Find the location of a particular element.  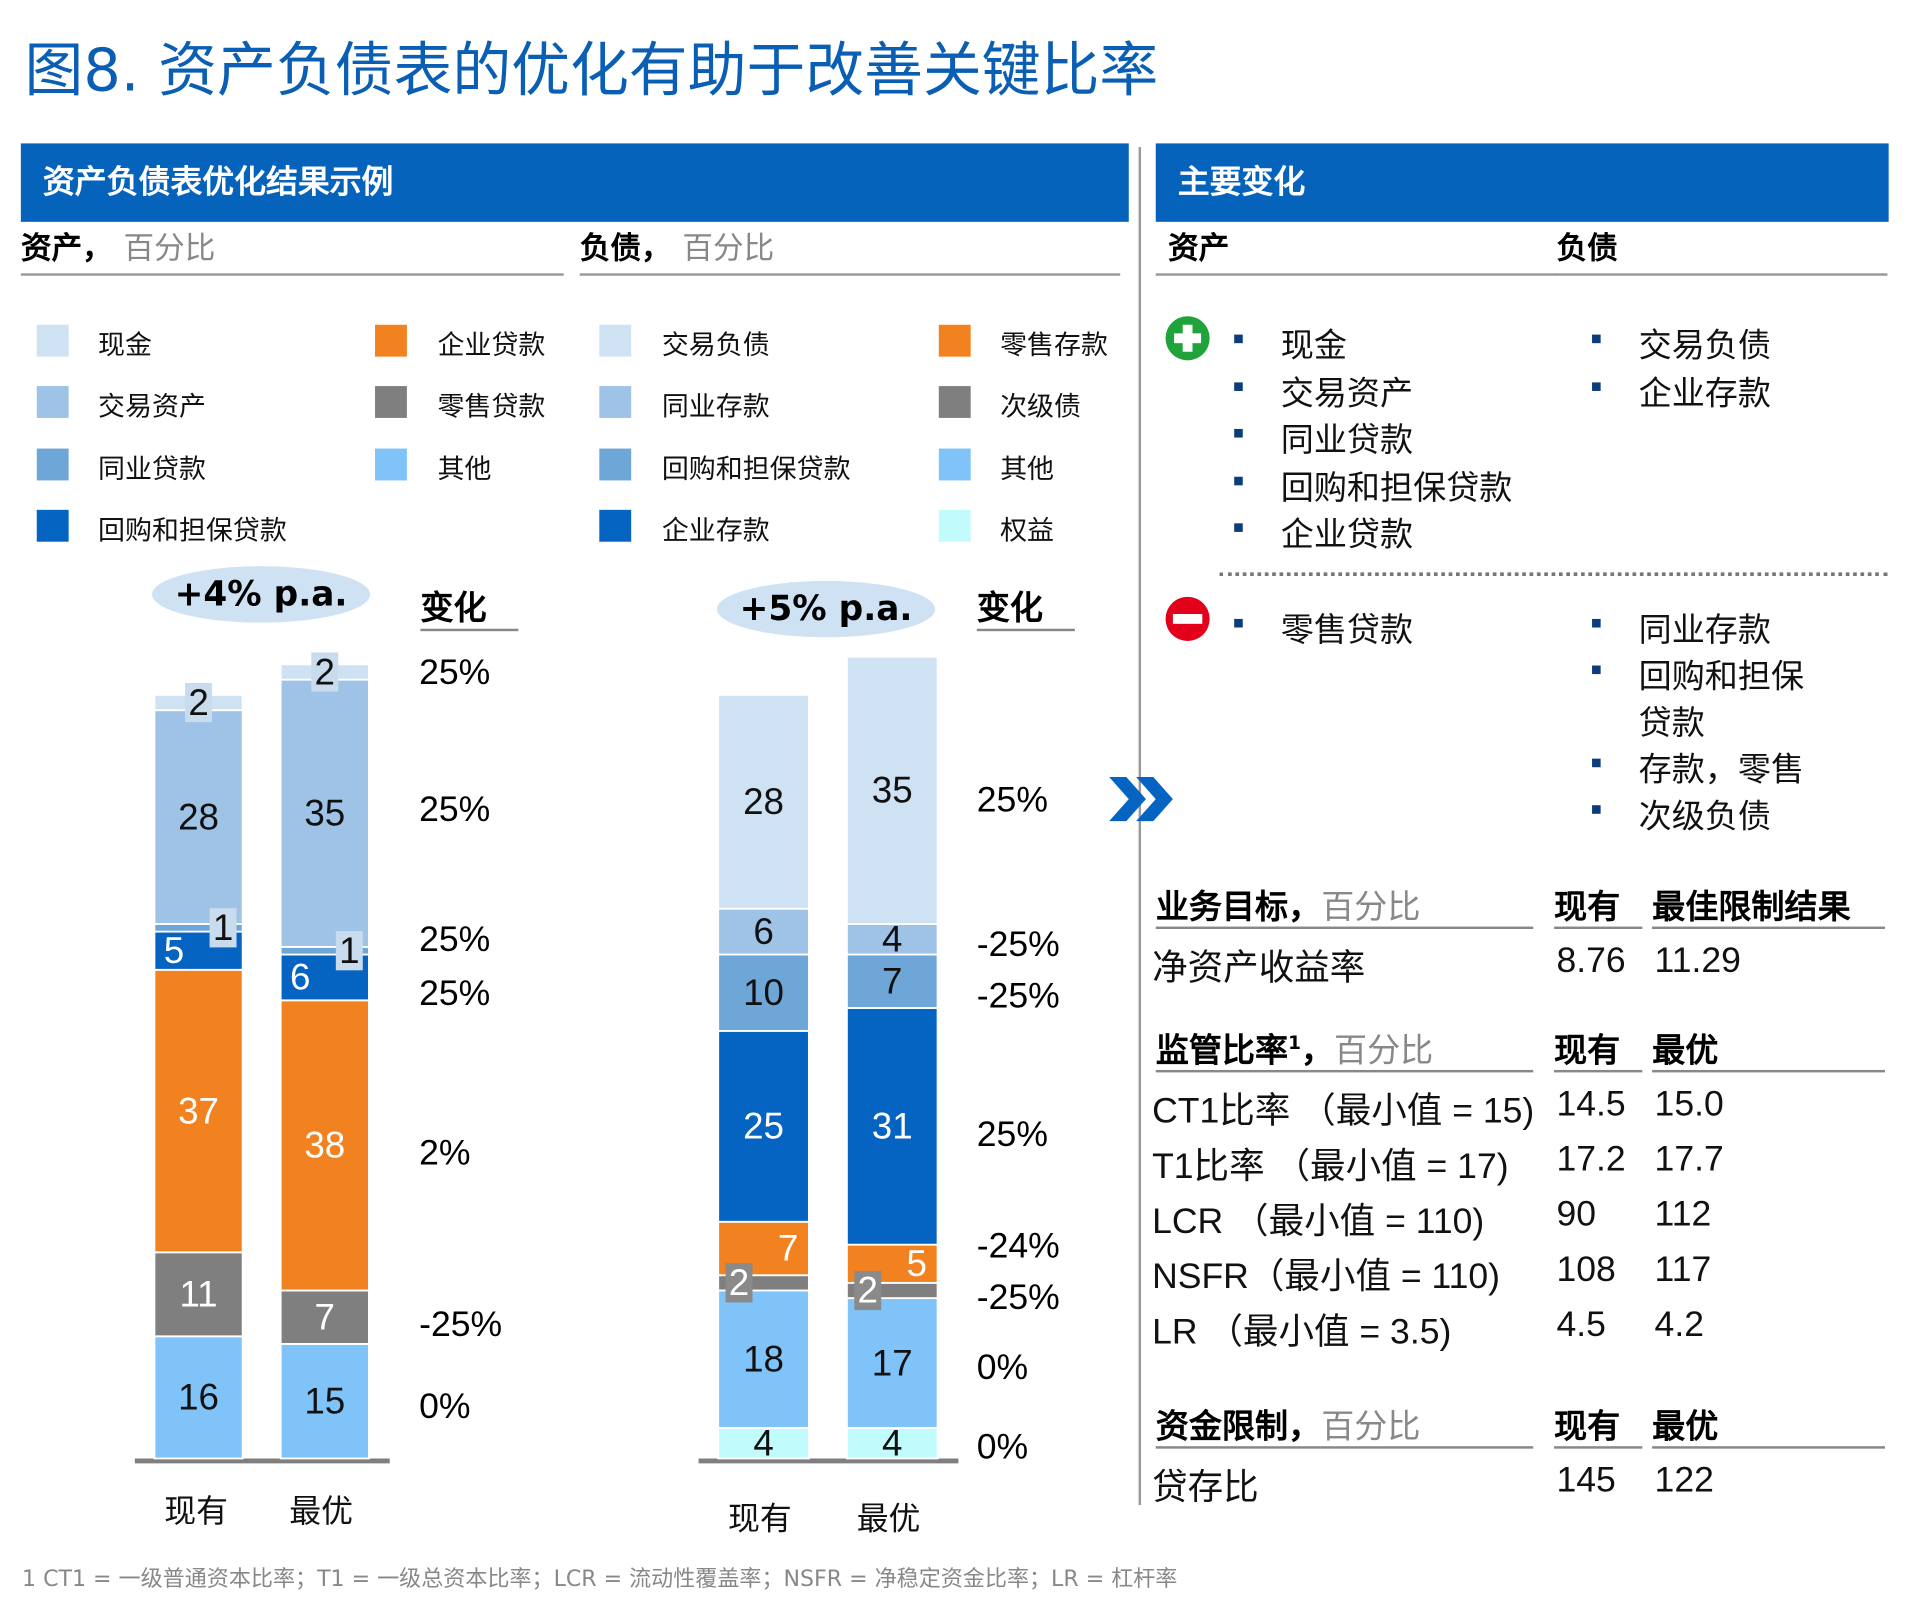

cell-current: 17.2 is located at coordinates (1591, 1159).